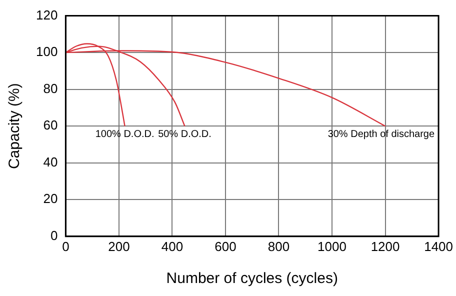 Image resolution: width=456 pixels, height=296 pixels. Describe the element at coordinates (252, 279) in the screenshot. I see `x-axis-title: Number of cycles (cycles)` at that location.